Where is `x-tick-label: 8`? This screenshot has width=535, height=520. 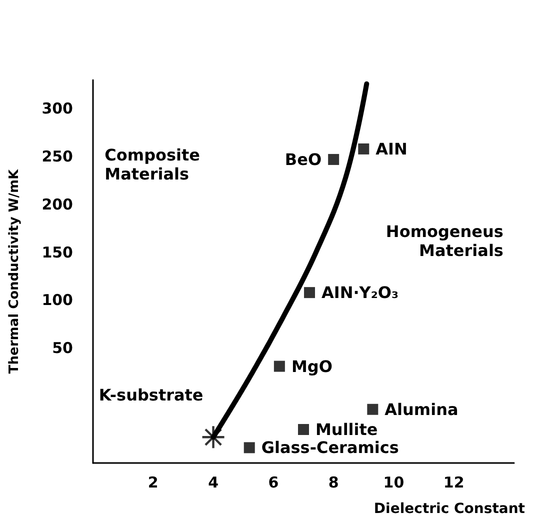 x-tick-label: 8 is located at coordinates (333, 483).